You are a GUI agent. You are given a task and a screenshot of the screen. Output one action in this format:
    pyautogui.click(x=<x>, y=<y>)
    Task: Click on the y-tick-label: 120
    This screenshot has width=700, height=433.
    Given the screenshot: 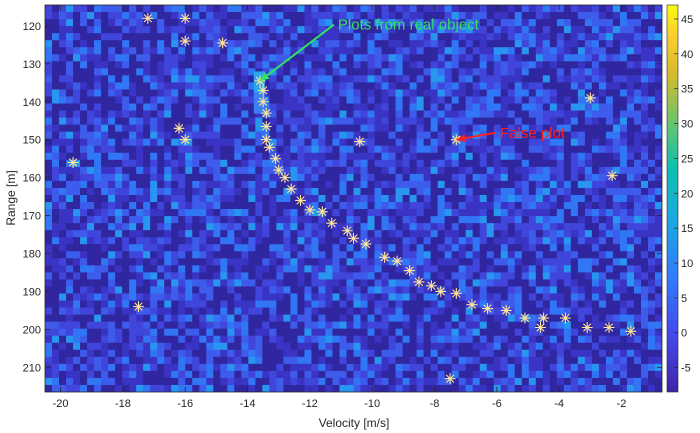 What is the action you would take?
    pyautogui.click(x=32, y=27)
    